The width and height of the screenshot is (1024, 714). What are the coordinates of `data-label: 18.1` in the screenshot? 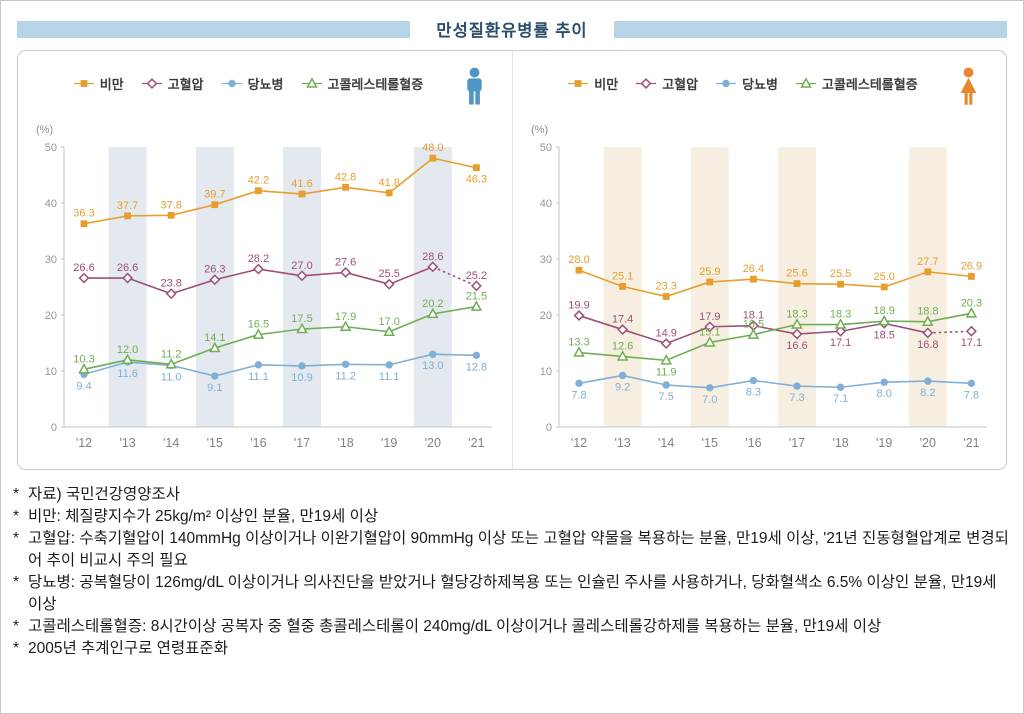 It's located at (753, 316).